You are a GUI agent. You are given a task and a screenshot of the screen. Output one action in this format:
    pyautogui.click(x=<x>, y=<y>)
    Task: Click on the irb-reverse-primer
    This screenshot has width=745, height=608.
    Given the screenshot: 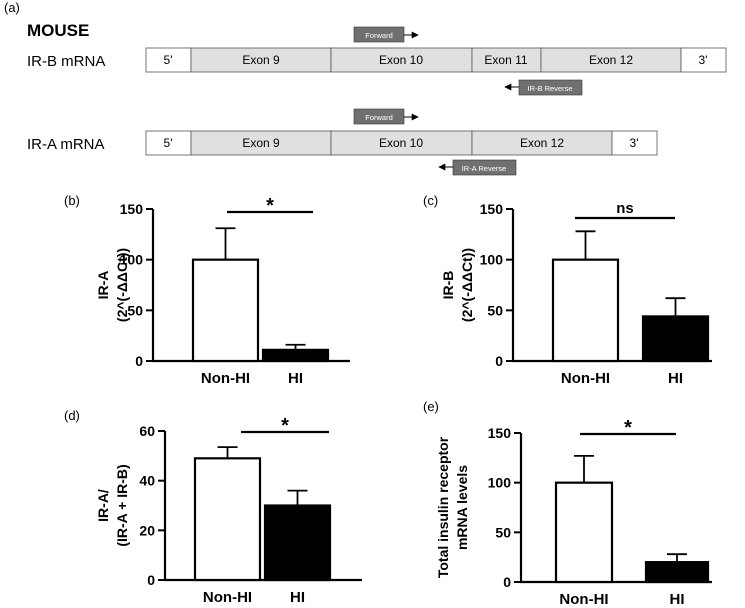 What is the action you would take?
    pyautogui.click(x=550, y=87)
    